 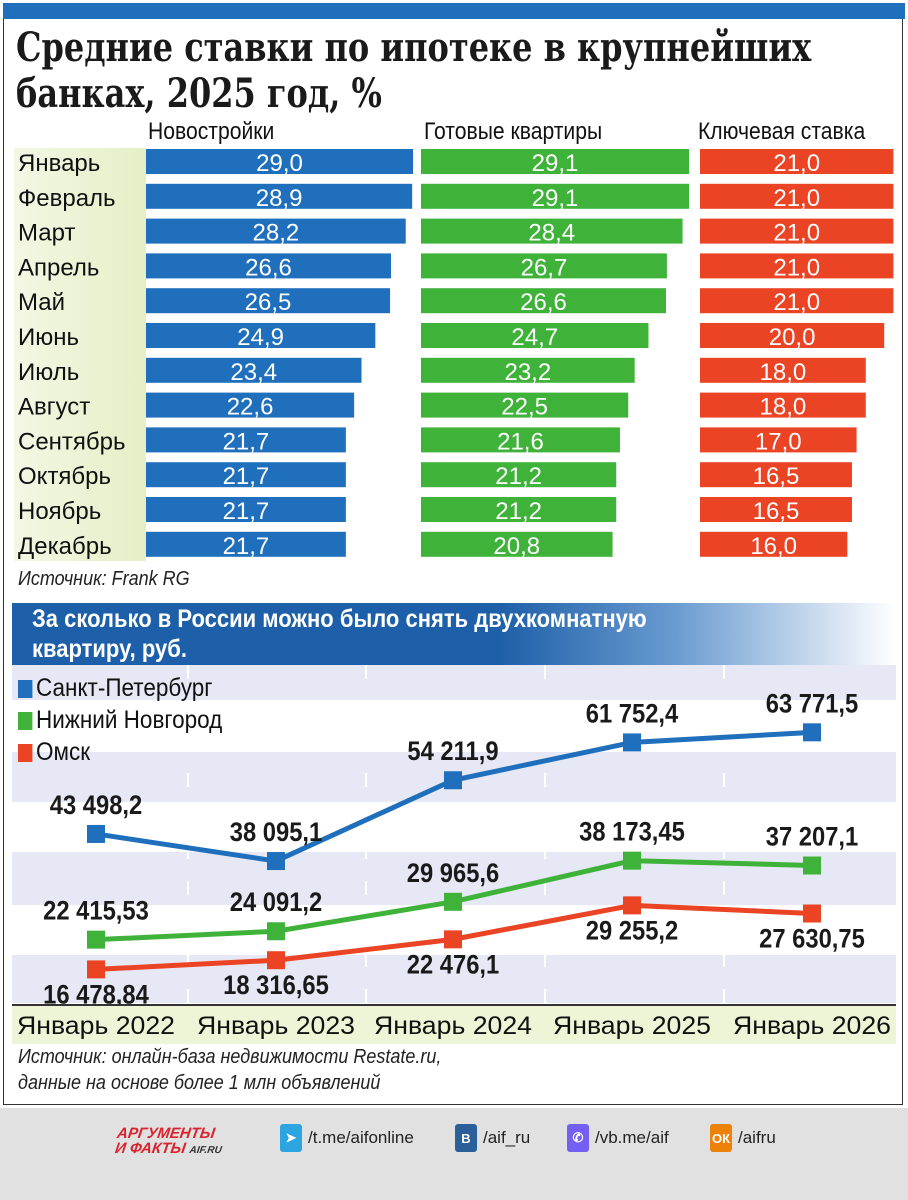 I want to click on data-label: 38 095,1, so click(x=276, y=833).